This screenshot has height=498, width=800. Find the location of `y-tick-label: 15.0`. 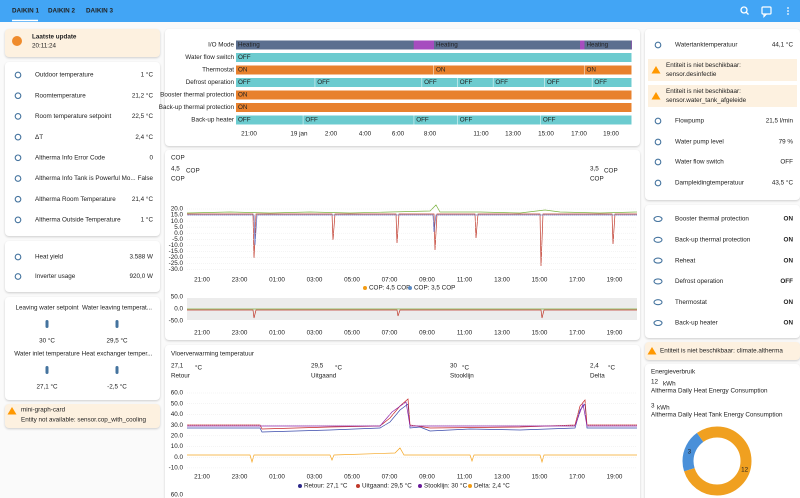

y-tick-label: 15.0 is located at coordinates (177, 215).